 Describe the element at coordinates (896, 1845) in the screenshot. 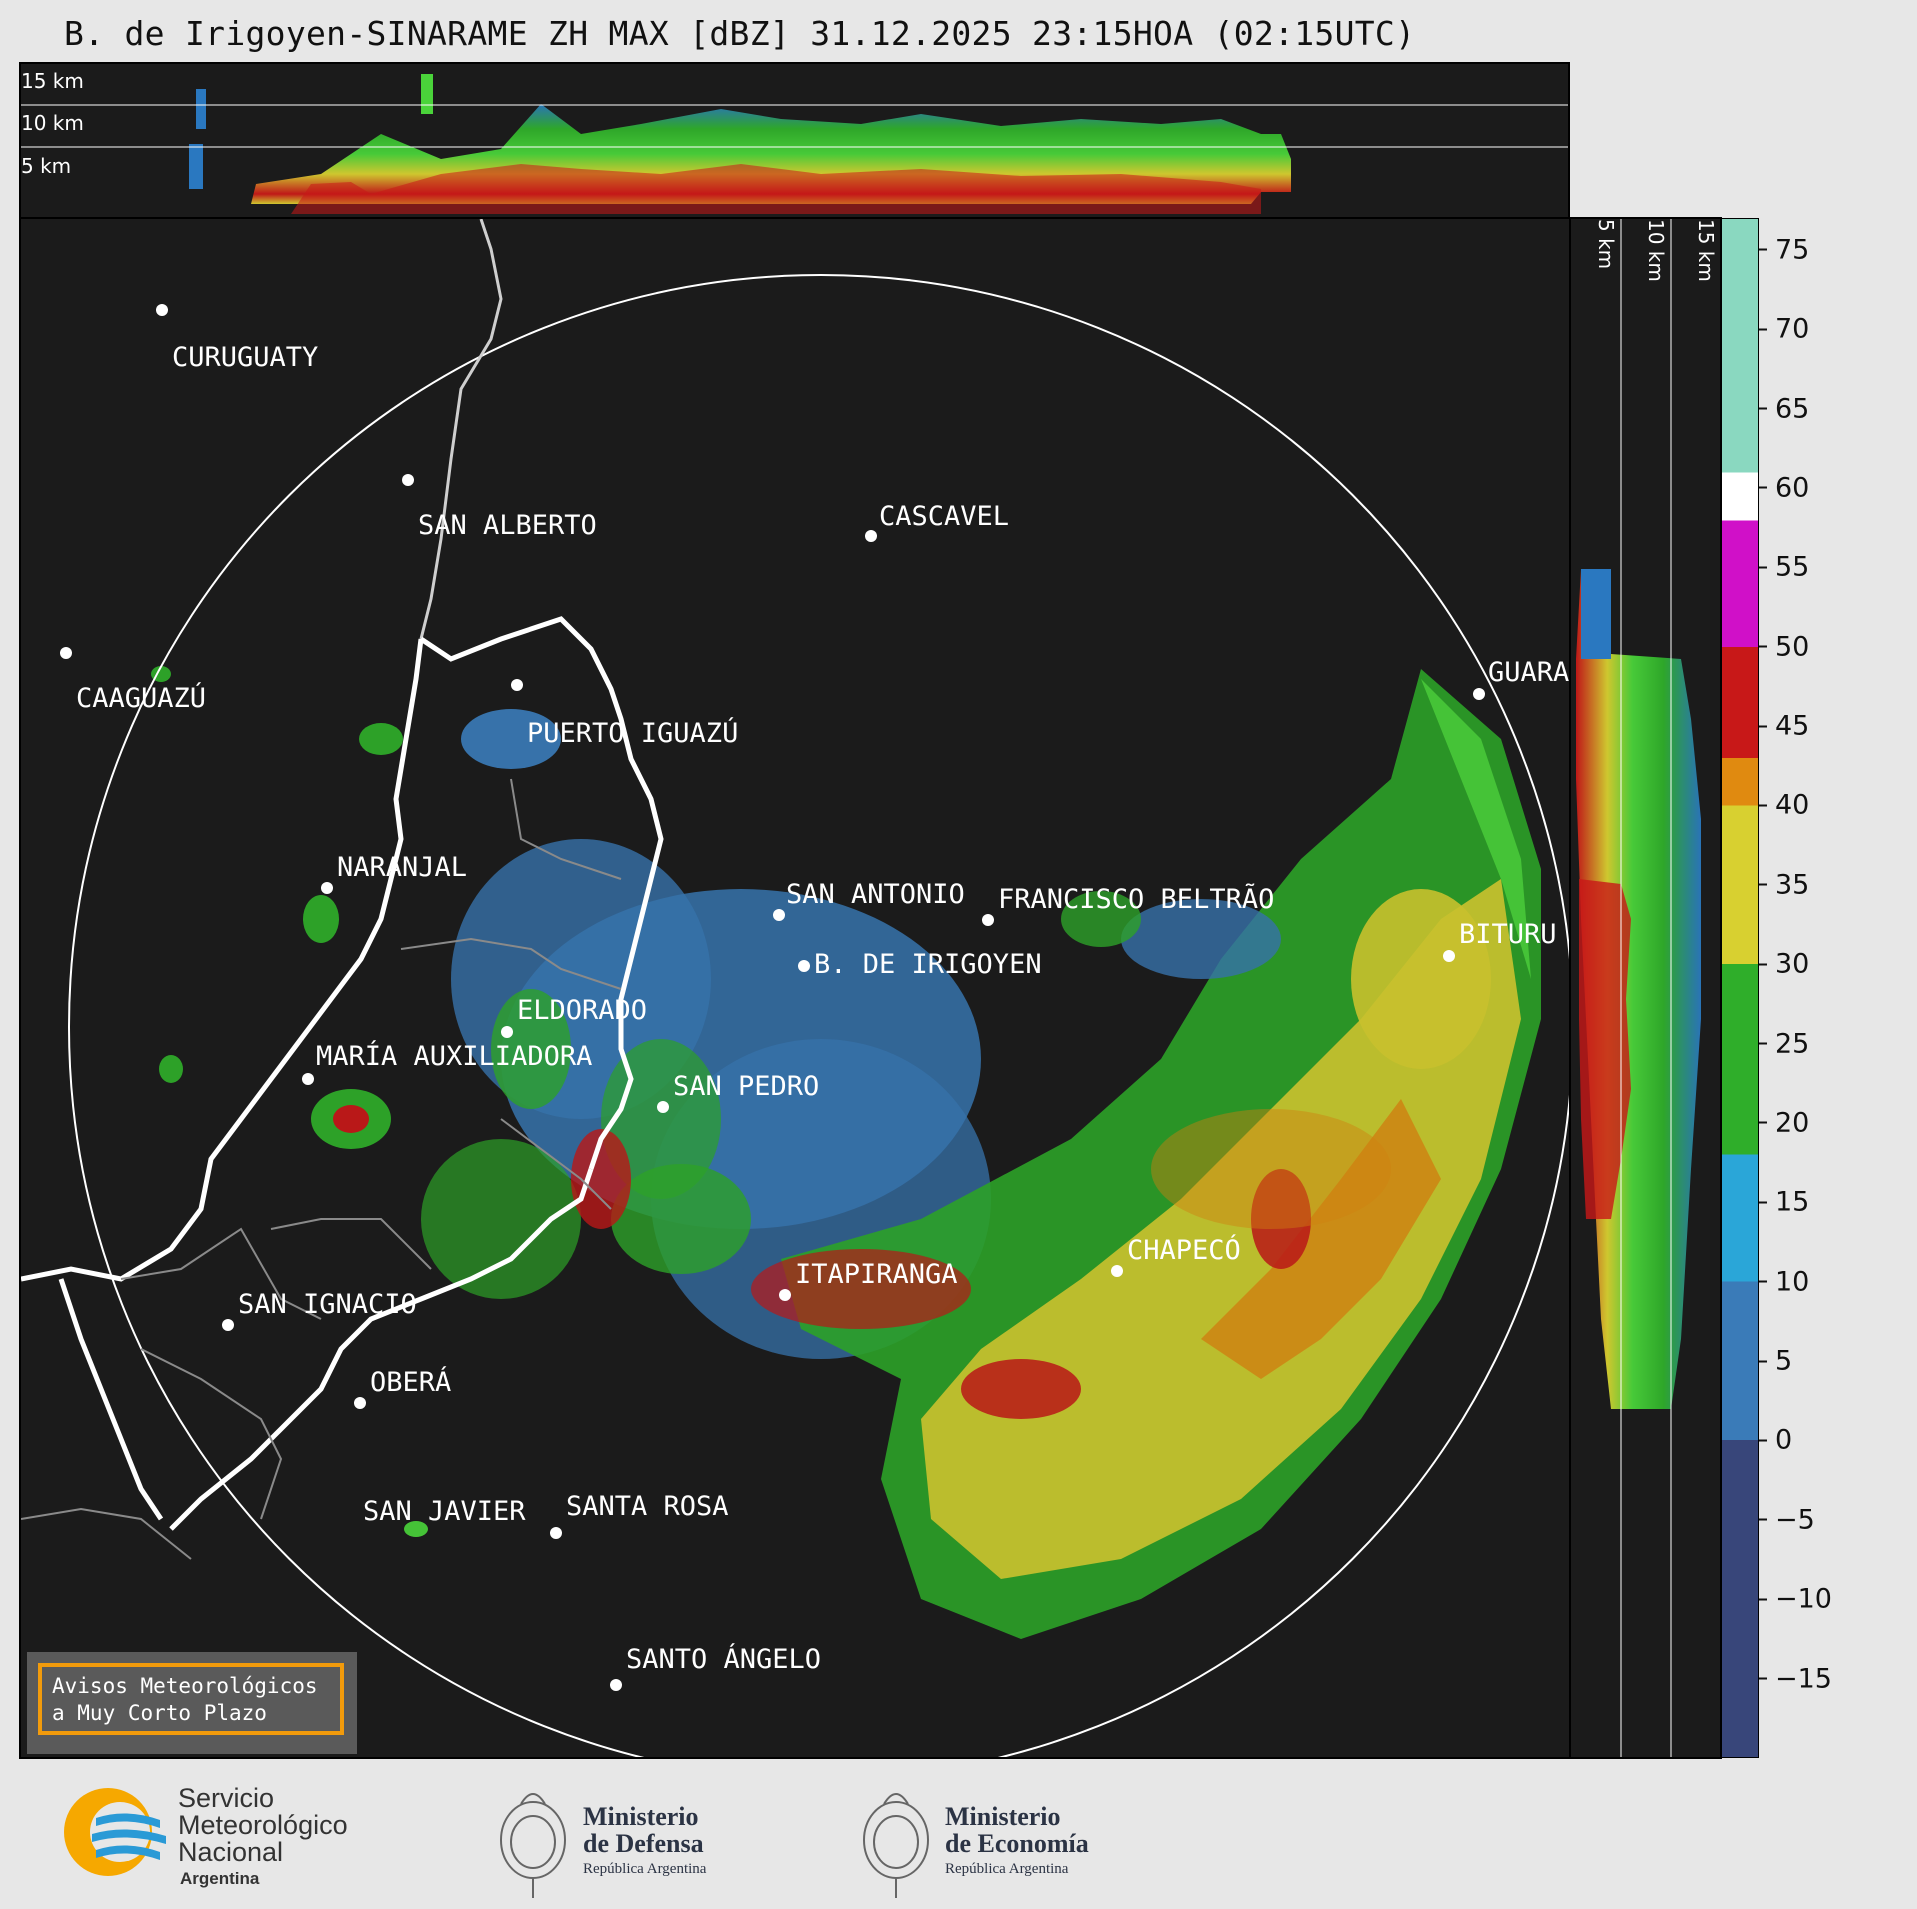

I see `economia-seal-icon` at that location.